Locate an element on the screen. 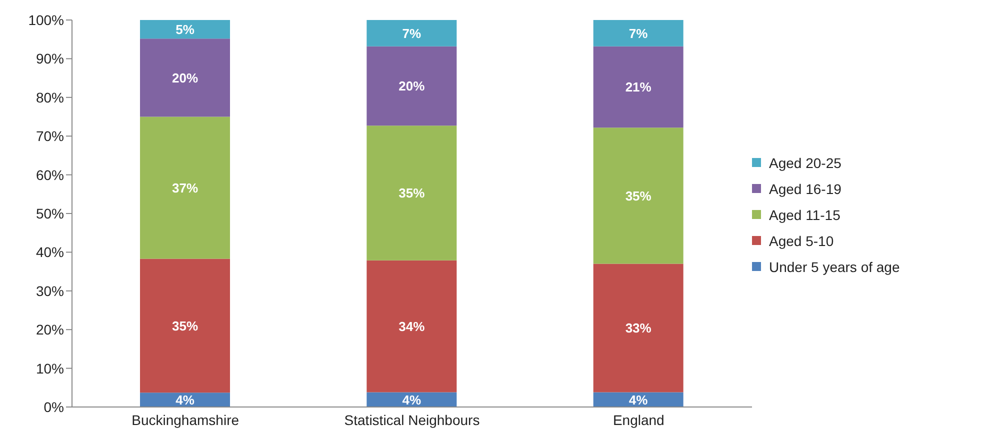  y-tick-label: 100% is located at coordinates (46, 20).